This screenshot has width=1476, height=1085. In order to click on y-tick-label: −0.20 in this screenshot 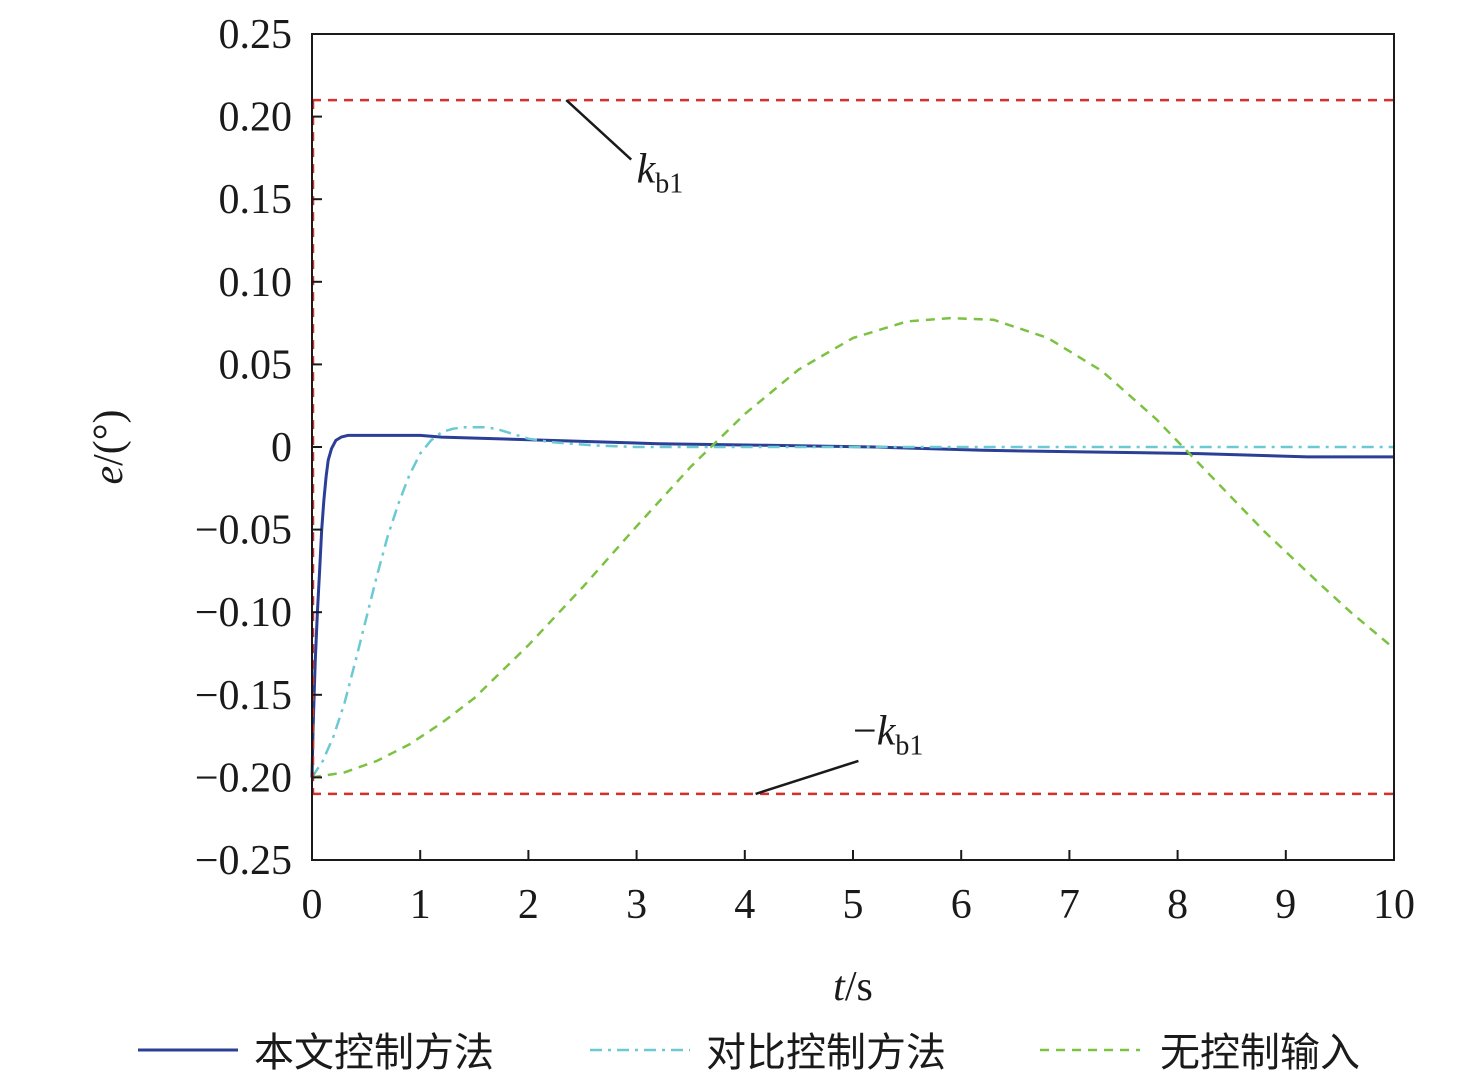, I will do `click(243, 778)`.